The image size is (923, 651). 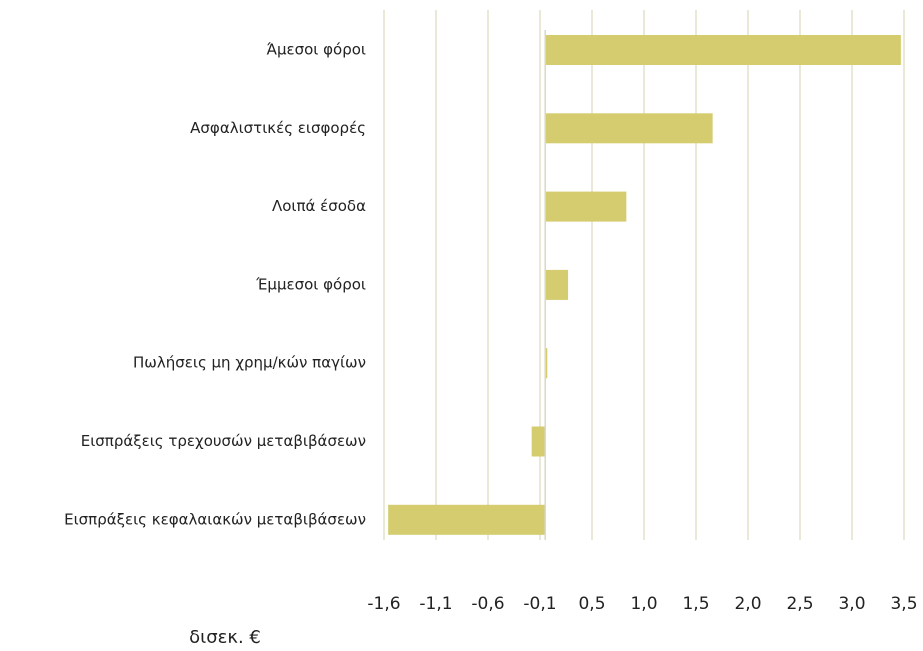 I want to click on x-tick-label: -1,1, so click(x=435, y=604).